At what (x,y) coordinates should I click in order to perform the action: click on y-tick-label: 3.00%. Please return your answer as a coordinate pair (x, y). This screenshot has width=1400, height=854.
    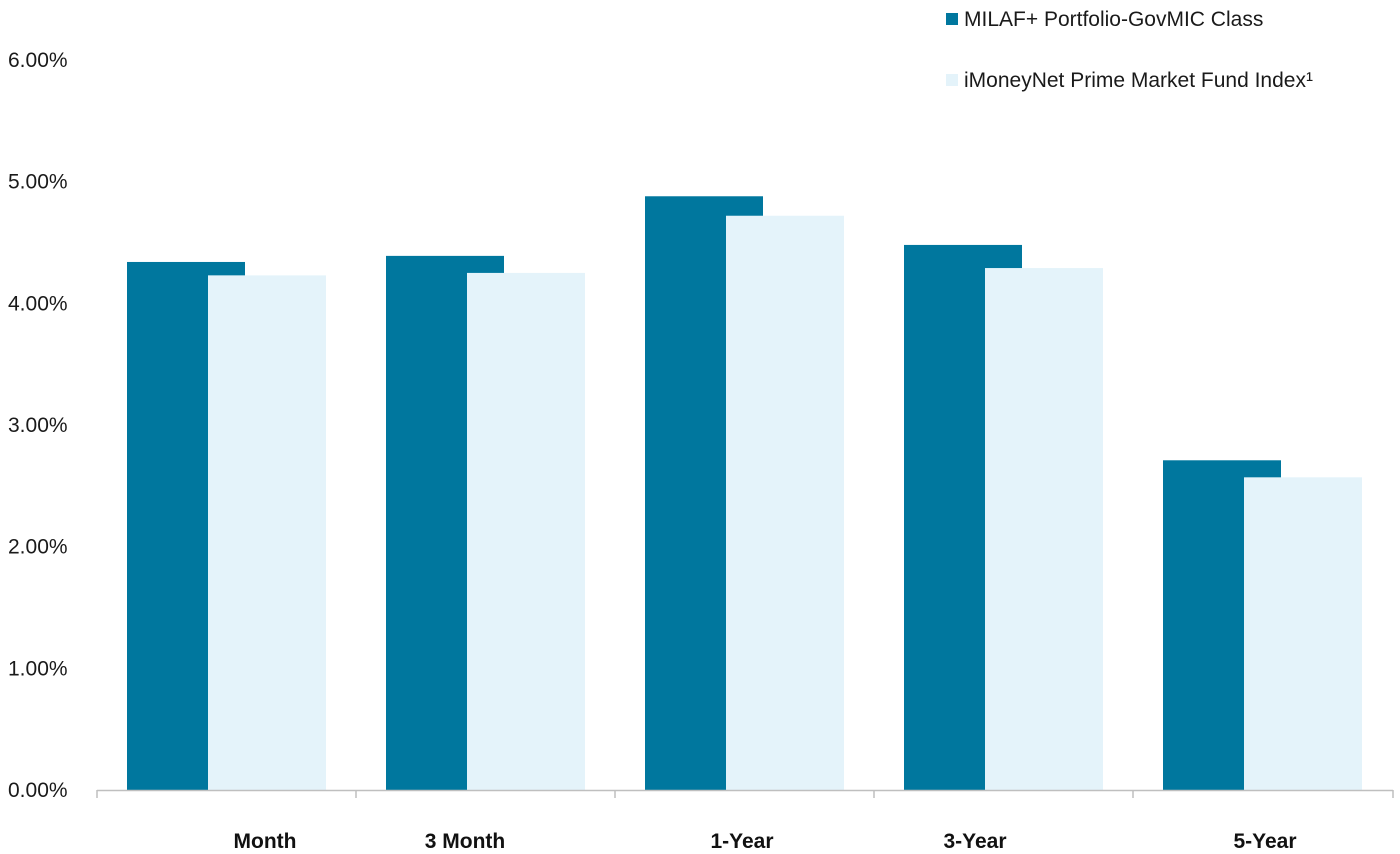
    Looking at the image, I should click on (38, 425).